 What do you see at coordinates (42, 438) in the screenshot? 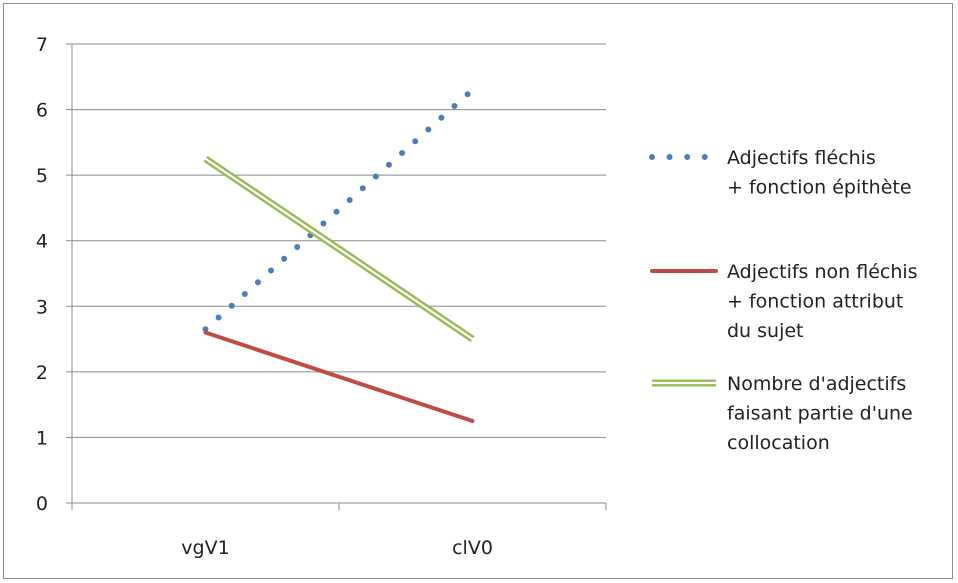
I see `y-tick-label: 1` at bounding box center [42, 438].